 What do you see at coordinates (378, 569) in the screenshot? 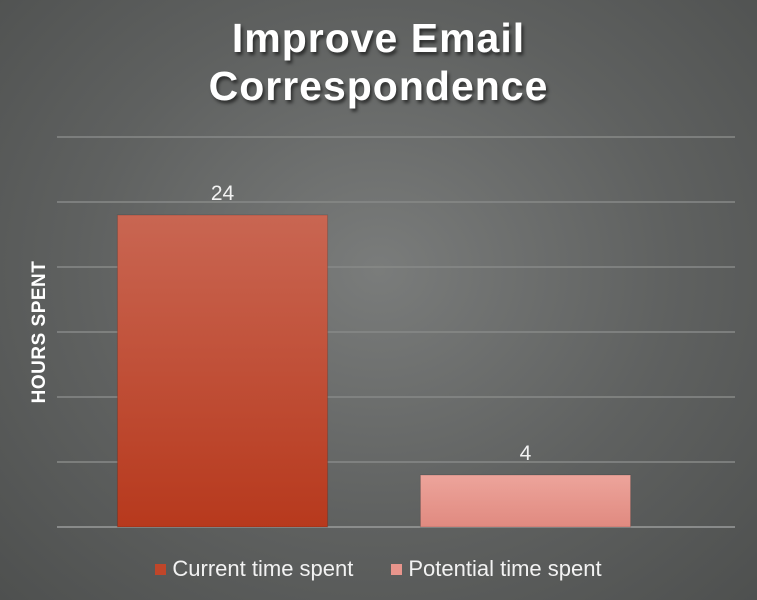
I see `legend: Current time spent Potential time spent` at bounding box center [378, 569].